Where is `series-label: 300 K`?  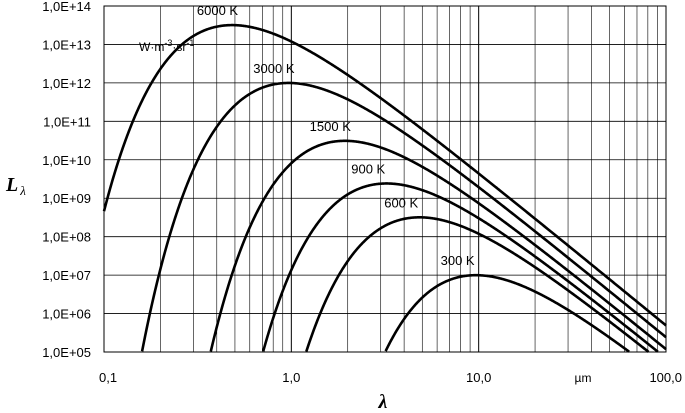 series-label: 300 K is located at coordinates (458, 260).